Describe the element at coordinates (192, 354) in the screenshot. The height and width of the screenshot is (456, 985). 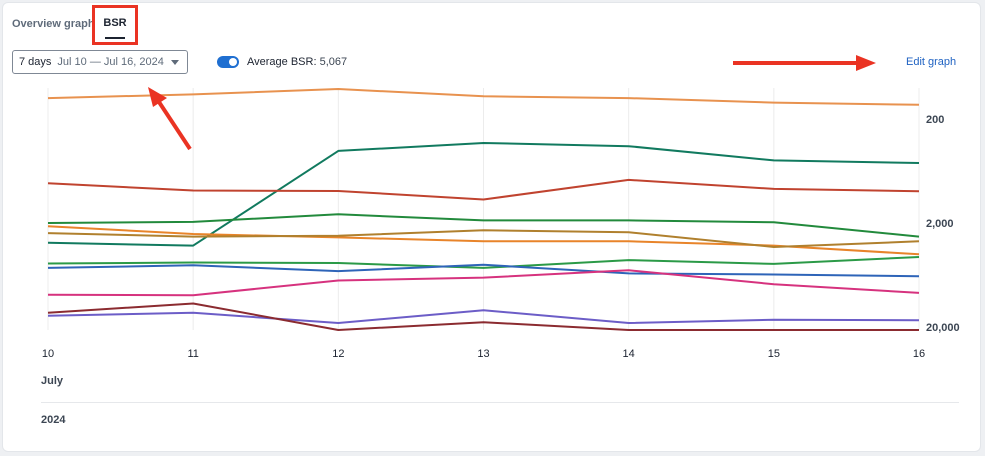
I see `x-tick-label-11: 11` at that location.